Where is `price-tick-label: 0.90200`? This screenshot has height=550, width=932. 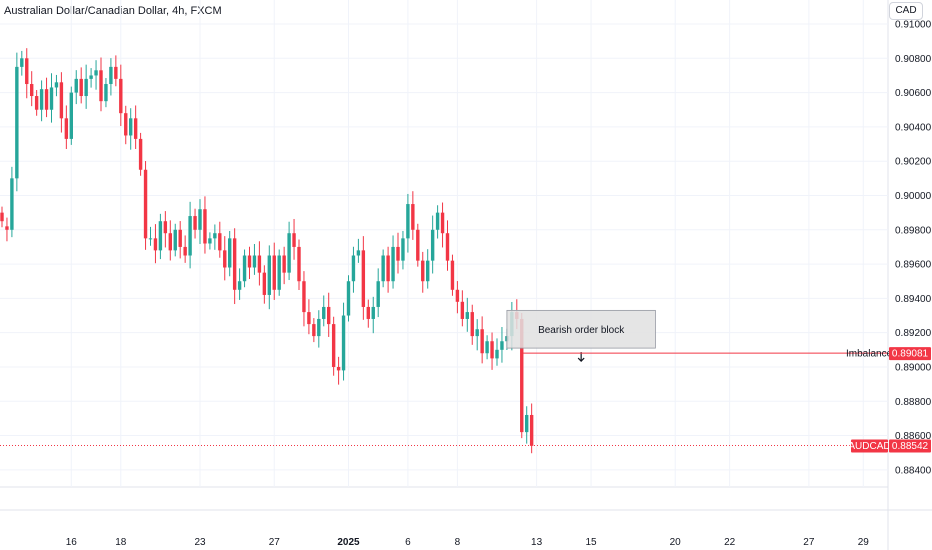 price-tick-label: 0.90200 is located at coordinates (913, 162).